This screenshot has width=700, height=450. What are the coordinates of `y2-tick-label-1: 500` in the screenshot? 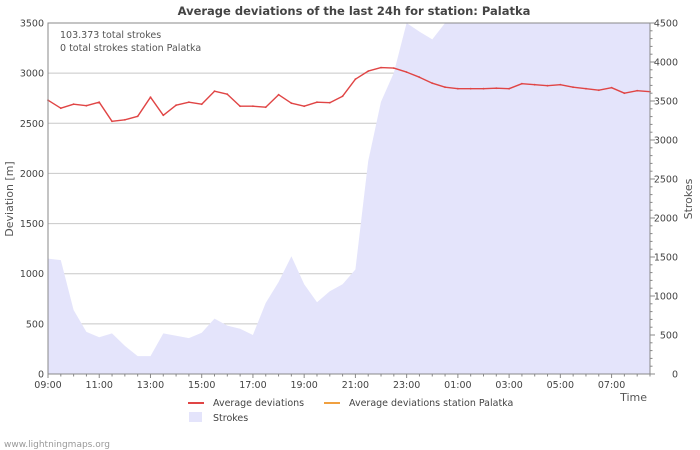 It's located at (669, 336).